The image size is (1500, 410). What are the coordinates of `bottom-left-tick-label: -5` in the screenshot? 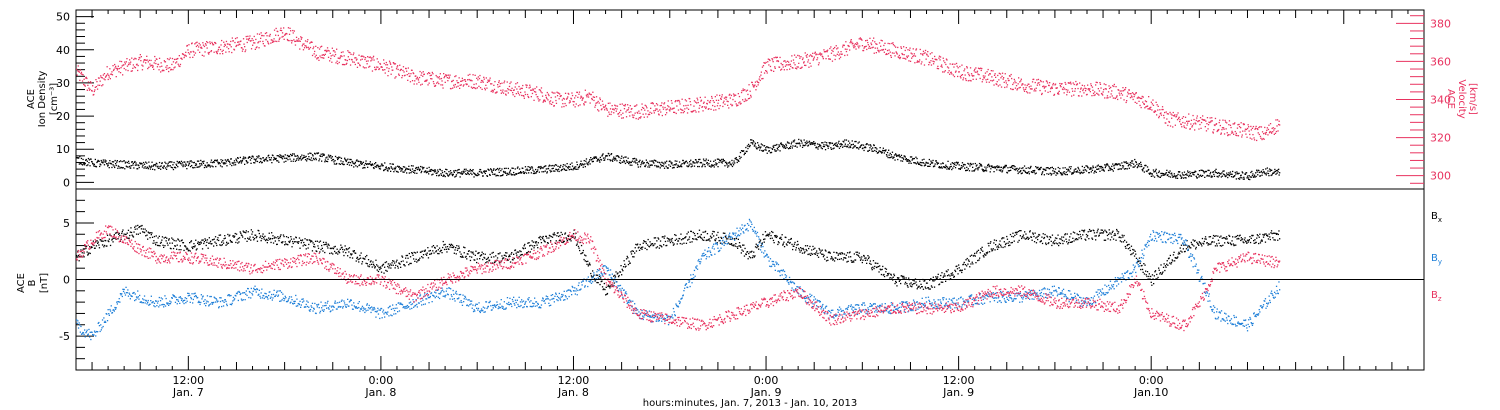 It's located at (64, 336).